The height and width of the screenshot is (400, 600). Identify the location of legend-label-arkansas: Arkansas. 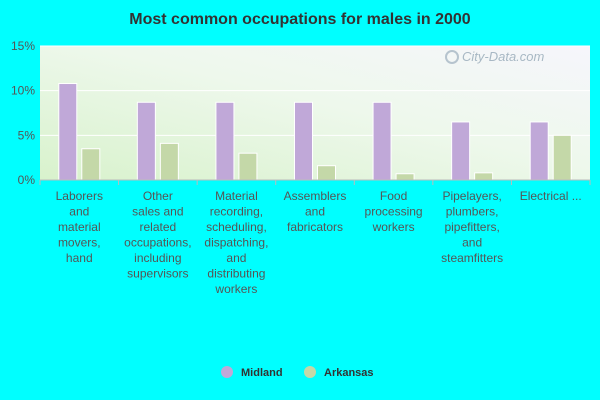
(349, 373).